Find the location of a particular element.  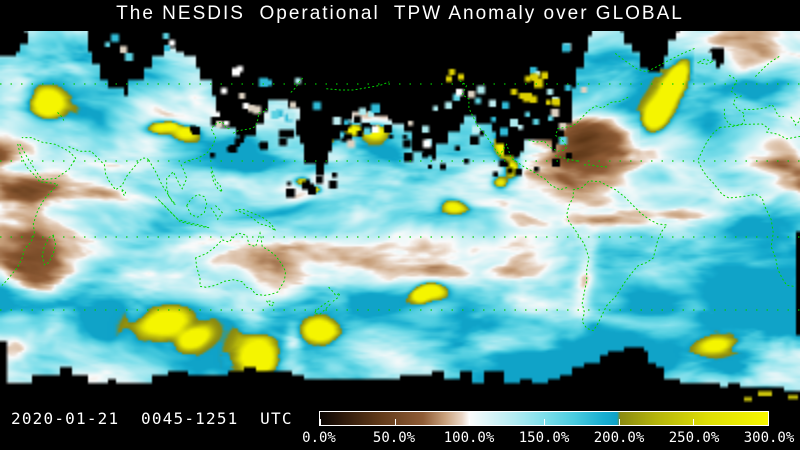

colorbar-label-2: 100.0% is located at coordinates (469, 438).